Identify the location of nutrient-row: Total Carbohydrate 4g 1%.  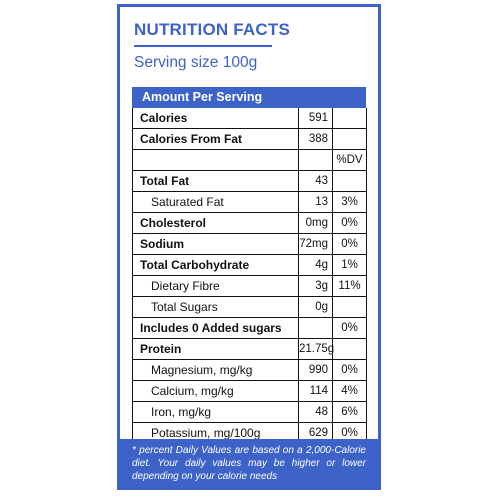
(250, 265).